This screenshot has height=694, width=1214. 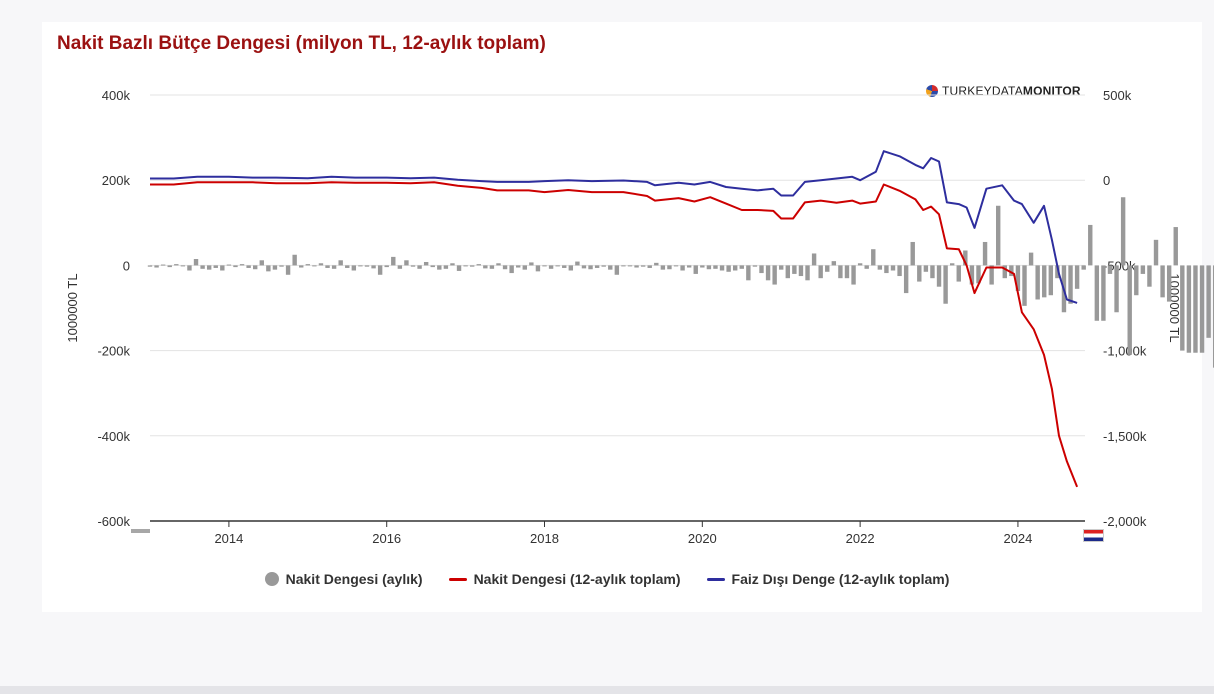 What do you see at coordinates (343, 579) in the screenshot?
I see `legend-item-monthly: Nakit Dengesi (aylık)` at bounding box center [343, 579].